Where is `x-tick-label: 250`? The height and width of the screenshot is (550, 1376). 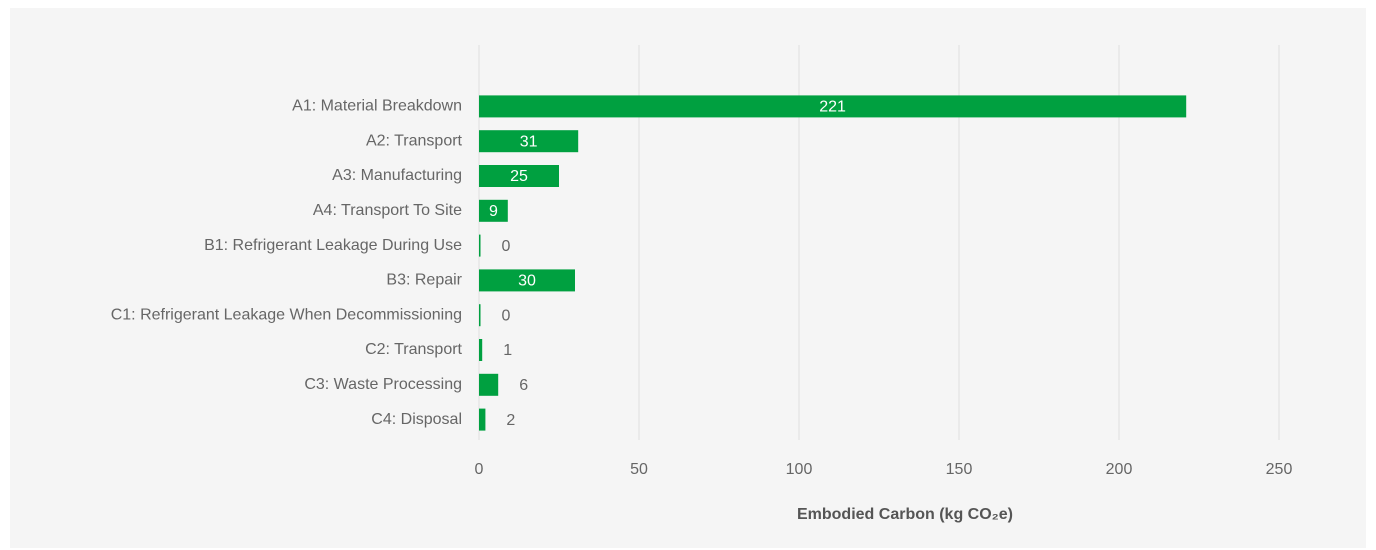
x-tick-label: 250 is located at coordinates (1279, 469).